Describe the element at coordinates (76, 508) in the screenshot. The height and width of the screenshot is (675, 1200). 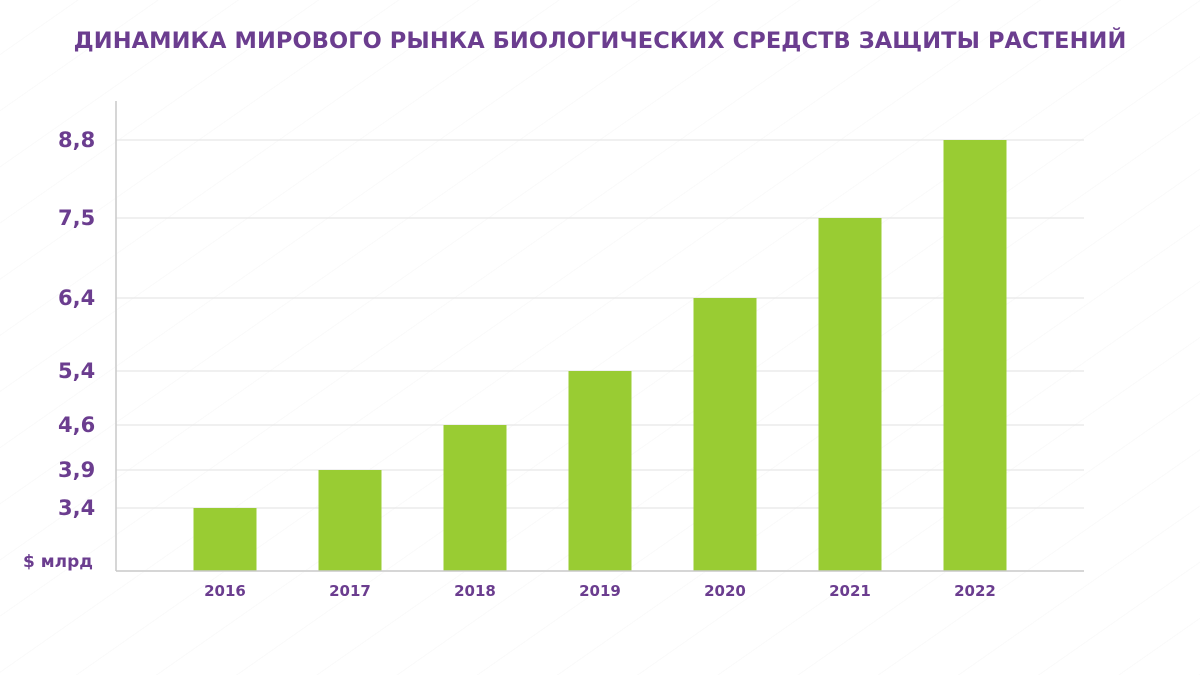
I see `y-tick-label: 3,4` at that location.